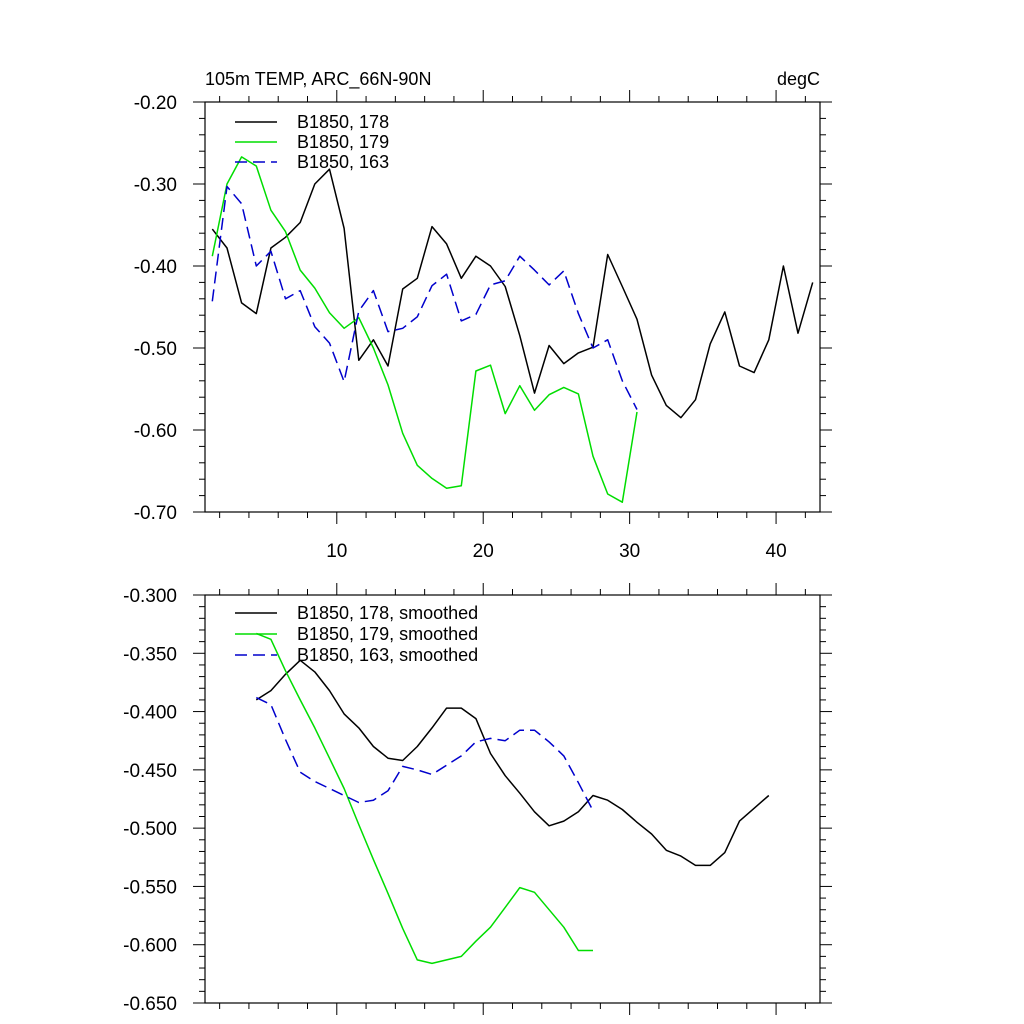 The width and height of the screenshot is (1024, 1024). I want to click on y-tick-label: -0.400, so click(150, 713).